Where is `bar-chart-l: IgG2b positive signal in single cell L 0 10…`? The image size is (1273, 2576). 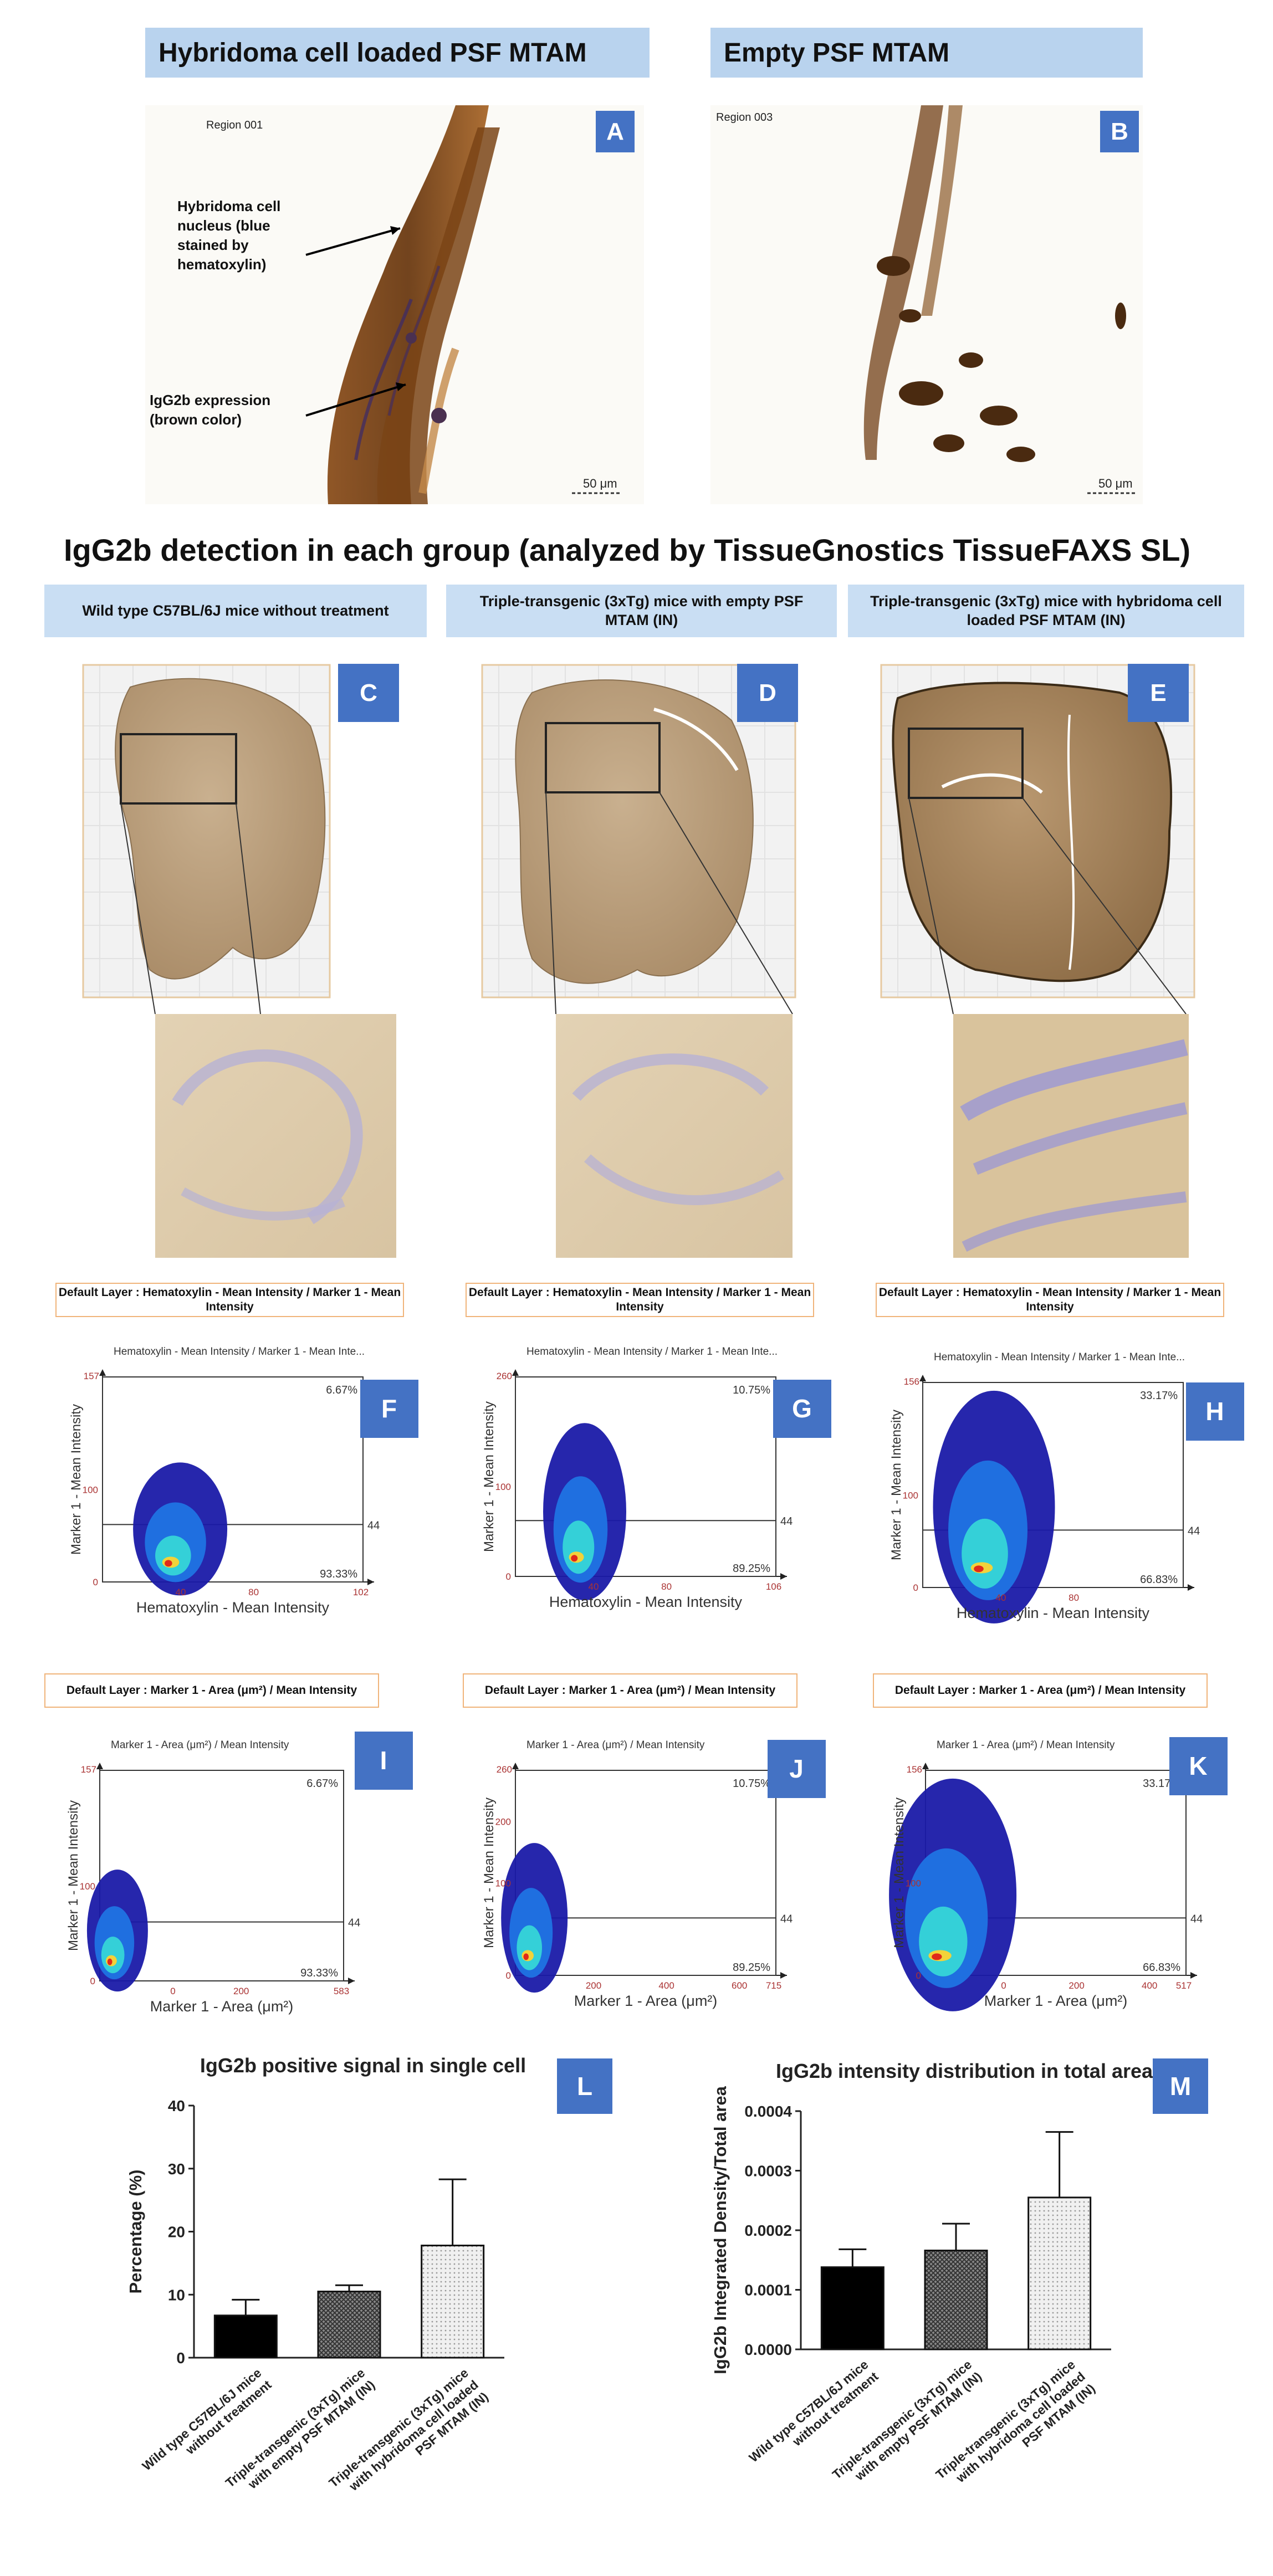 bar-chart-l: IgG2b positive signal in single cell L 0 10… is located at coordinates (369, 2274).